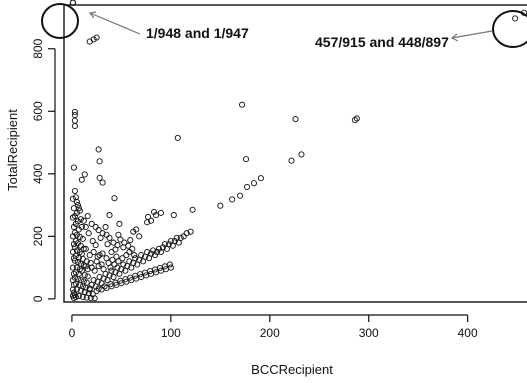  What do you see at coordinates (72, 333) in the screenshot?
I see `x-tick-label: 0` at bounding box center [72, 333].